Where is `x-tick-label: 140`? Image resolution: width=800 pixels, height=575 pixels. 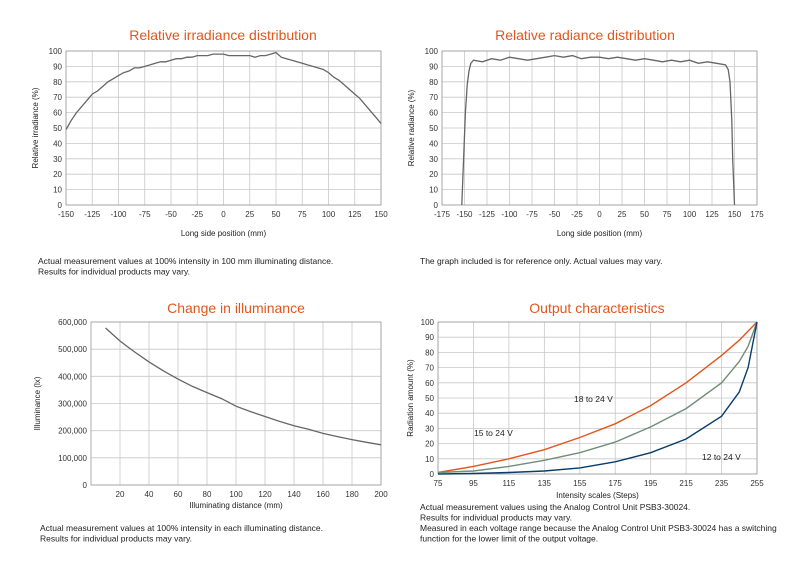
x-tick-label: 140 is located at coordinates (294, 494).